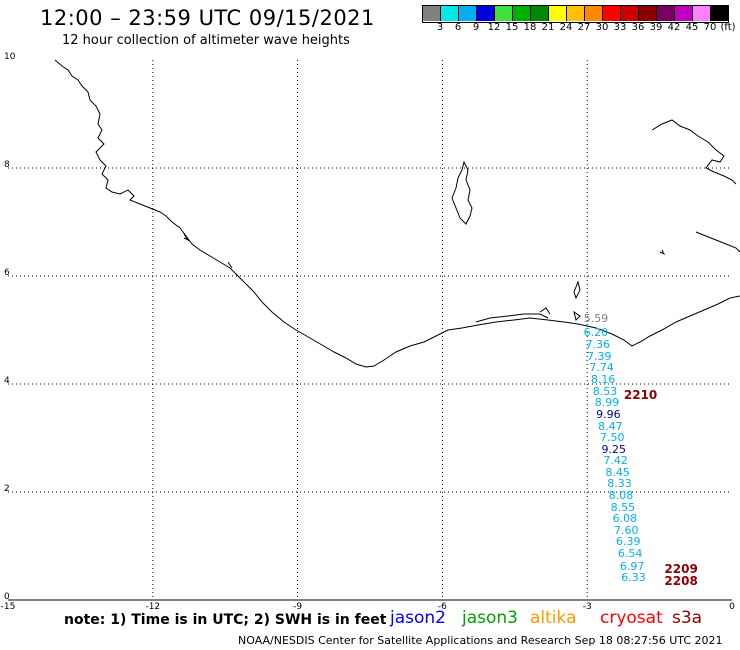  Describe the element at coordinates (596, 319) in the screenshot. I see `wave-height-value: 5.59` at that location.